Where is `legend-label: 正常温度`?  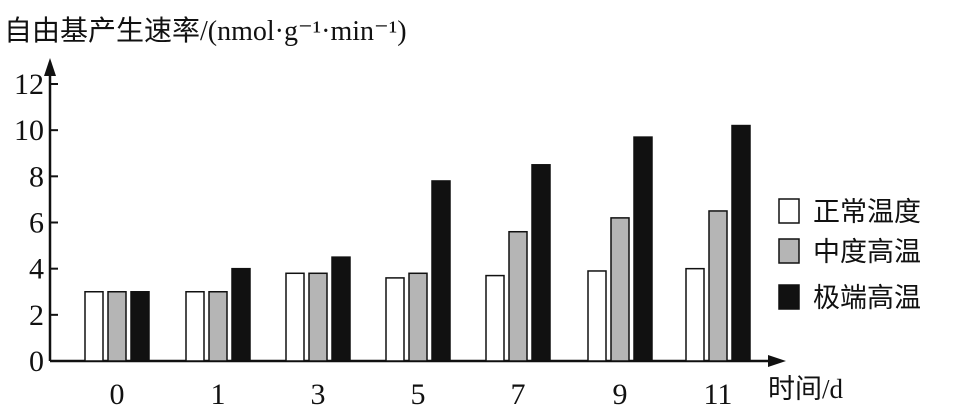 legend-label: 正常温度 is located at coordinates (867, 212).